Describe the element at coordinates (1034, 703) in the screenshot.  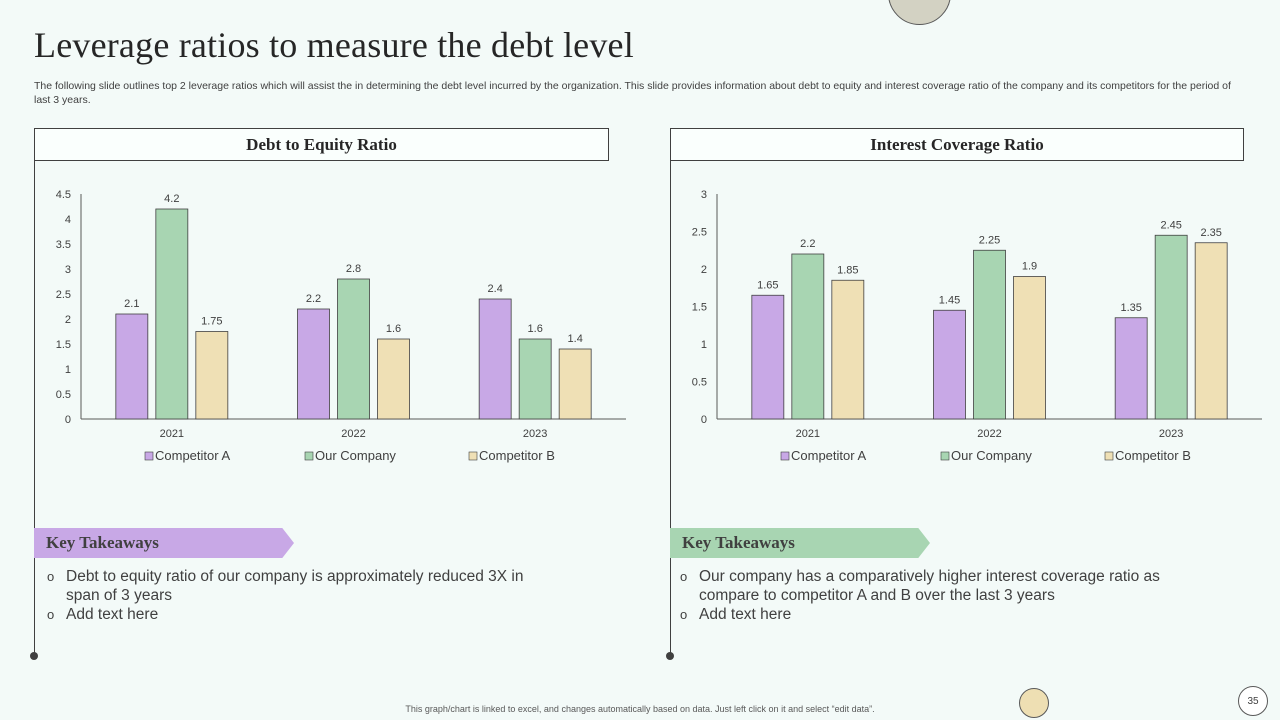
I see `decorative-circle-bottom` at that location.